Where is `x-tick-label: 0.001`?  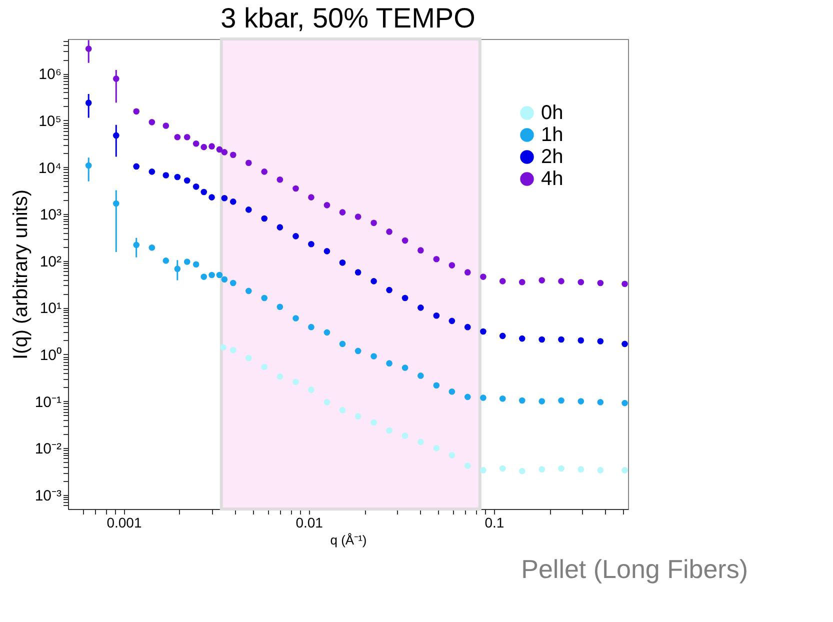 x-tick-label: 0.001 is located at coordinates (124, 522).